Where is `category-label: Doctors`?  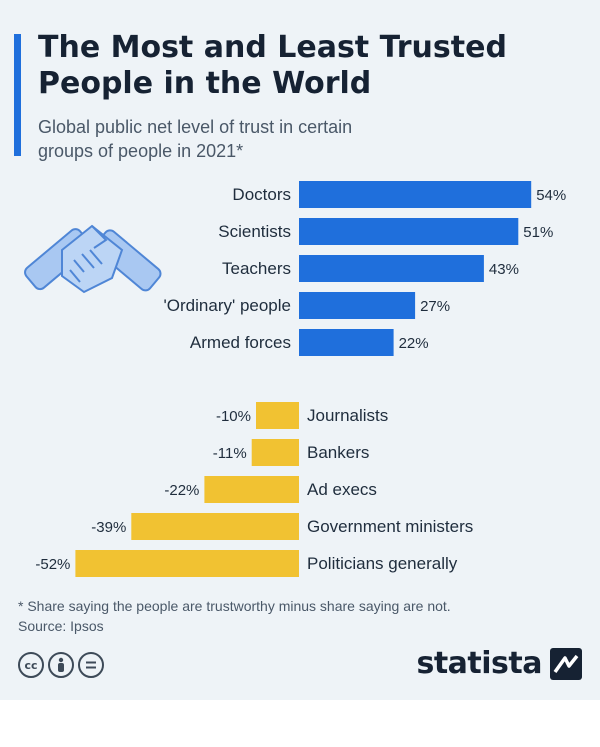 category-label: Doctors is located at coordinates (261, 194).